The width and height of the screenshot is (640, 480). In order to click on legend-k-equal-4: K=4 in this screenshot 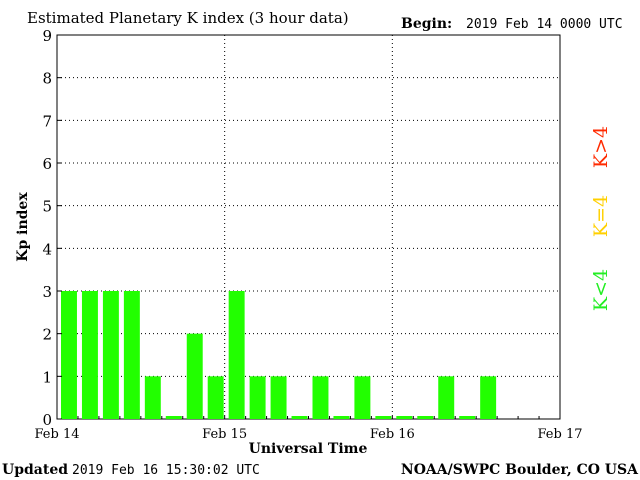, I will do `click(601, 216)`.